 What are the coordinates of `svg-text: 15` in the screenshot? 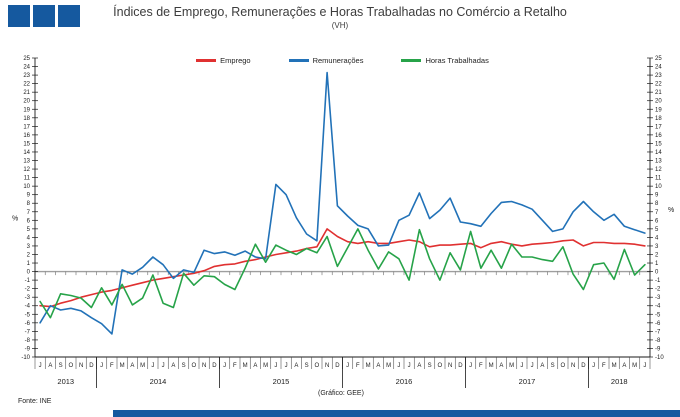 It's located at (658, 144).